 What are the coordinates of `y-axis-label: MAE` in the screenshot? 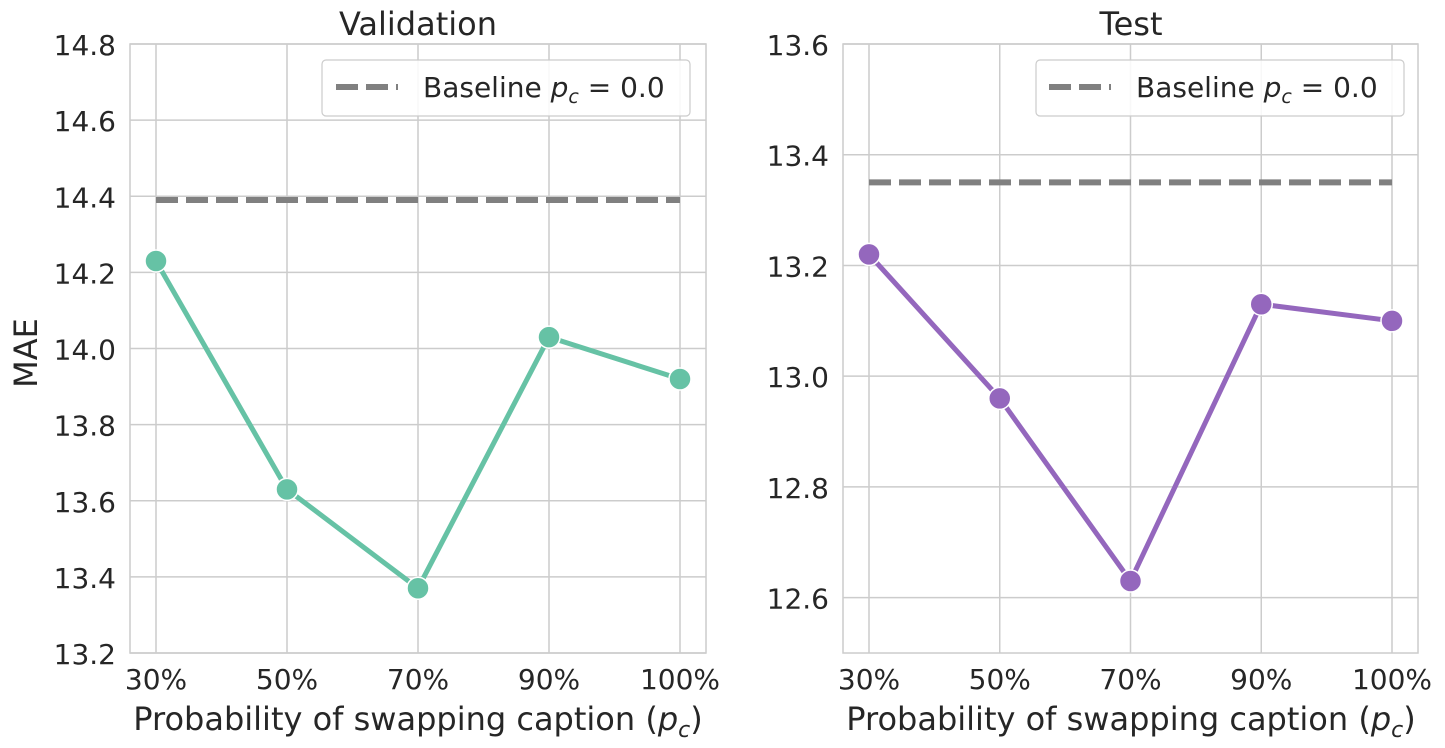 It's located at (26, 353).